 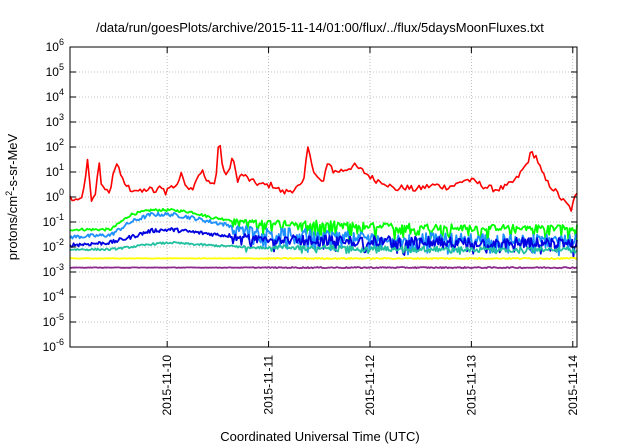 I want to click on x-axis-label: Coordinated Universal Time (UTC), so click(x=320, y=436).